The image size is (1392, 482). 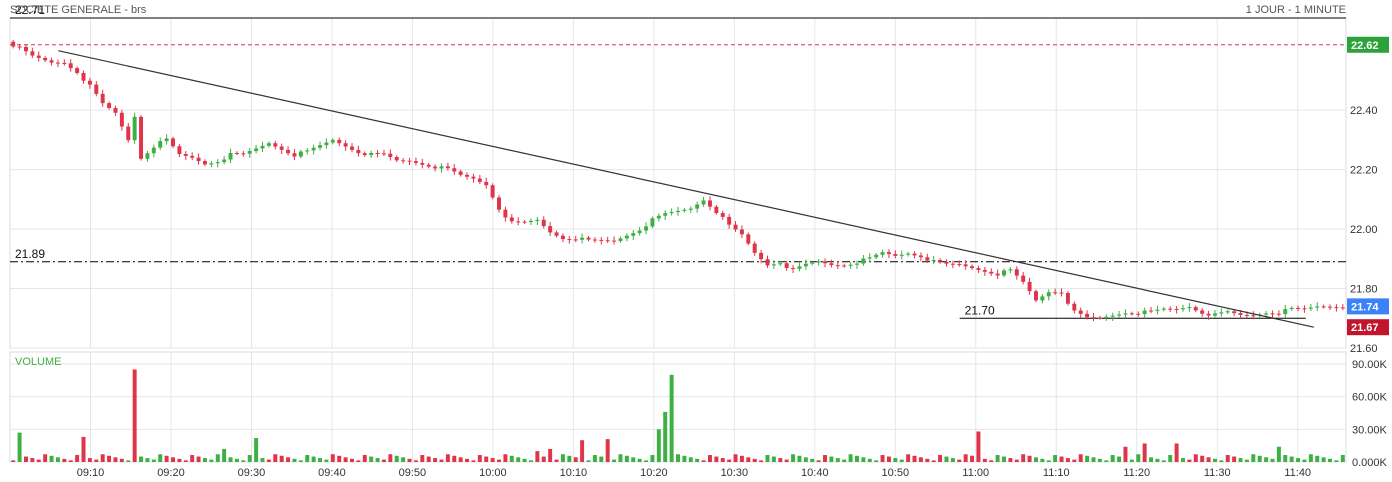 What do you see at coordinates (332, 473) in the screenshot?
I see `x-tick-label: 09:40` at bounding box center [332, 473].